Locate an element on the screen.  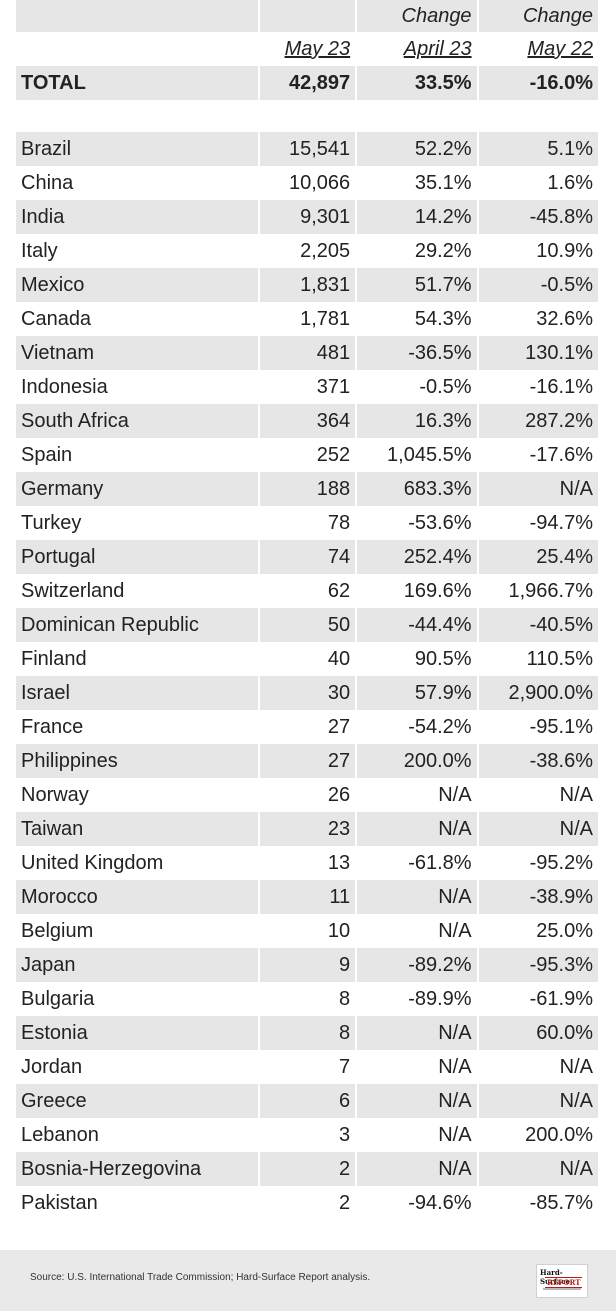
country-cell: Pakistan is located at coordinates (59, 1203).